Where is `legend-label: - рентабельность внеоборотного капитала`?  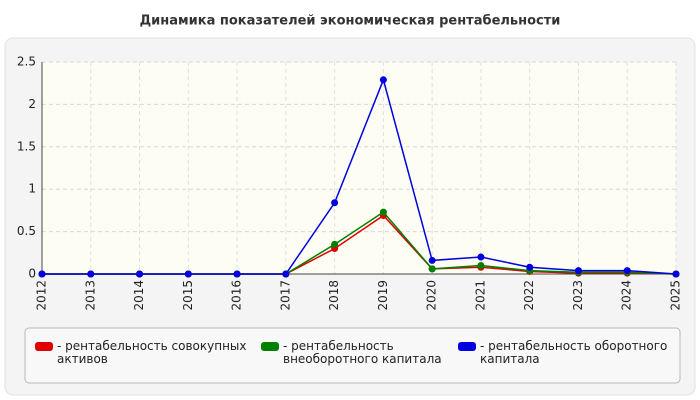 legend-label: - рентабельность внеоборотного капитала is located at coordinates (362, 352).